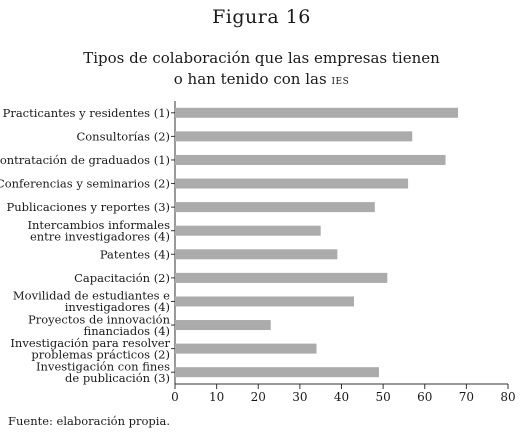 Image resolution: width=523 pixels, height=439 pixels. I want to click on category-label-10-line-1: Proyectos de innovación, so click(99, 319).